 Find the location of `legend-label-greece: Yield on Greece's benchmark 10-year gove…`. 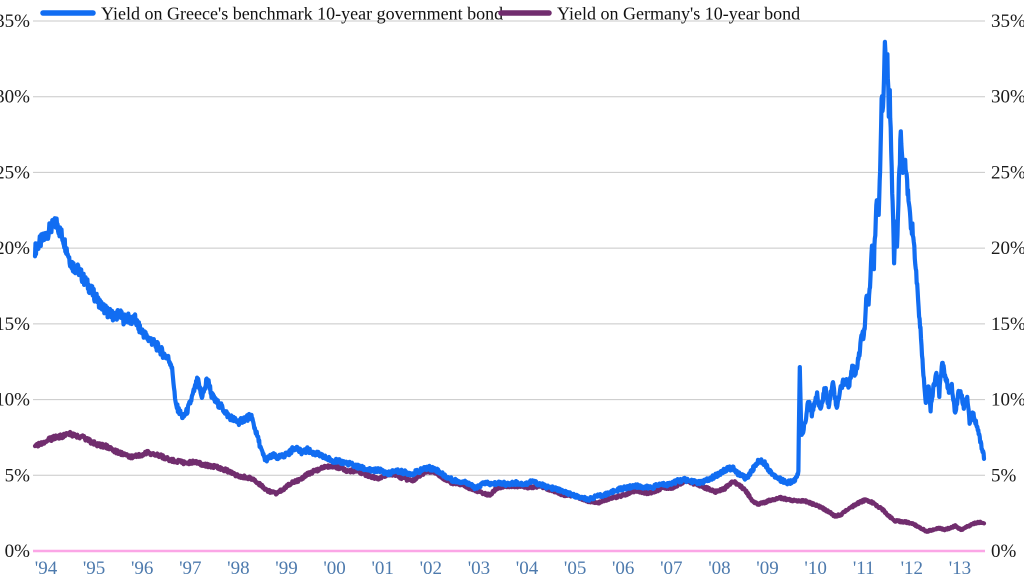

legend-label-greece: Yield on Greece's benchmark 10-year gove… is located at coordinates (302, 14).